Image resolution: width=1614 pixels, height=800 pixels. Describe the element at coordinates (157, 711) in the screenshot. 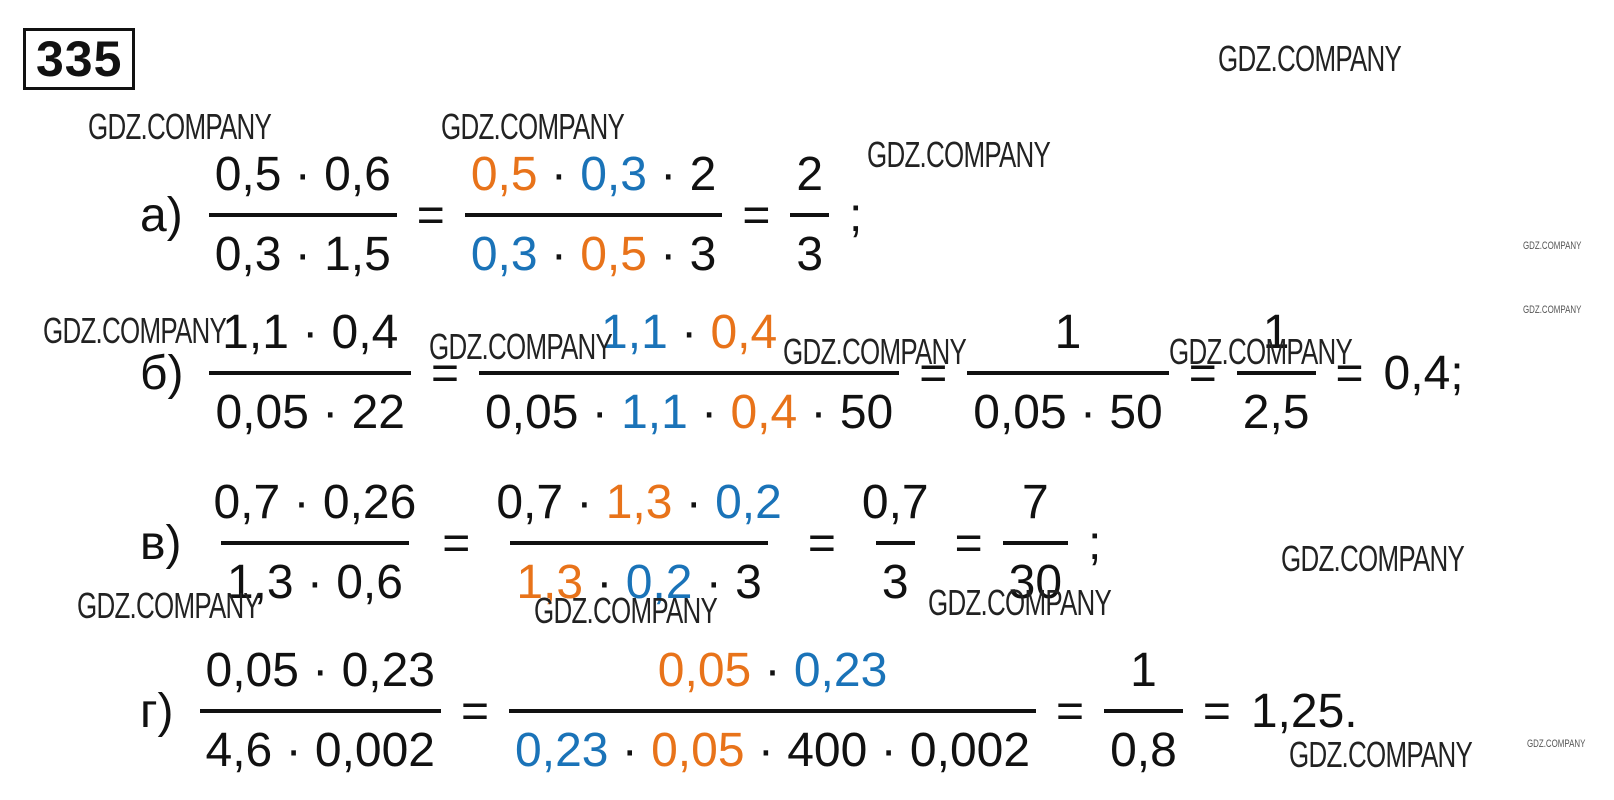

I see `row-label: г)` at that location.